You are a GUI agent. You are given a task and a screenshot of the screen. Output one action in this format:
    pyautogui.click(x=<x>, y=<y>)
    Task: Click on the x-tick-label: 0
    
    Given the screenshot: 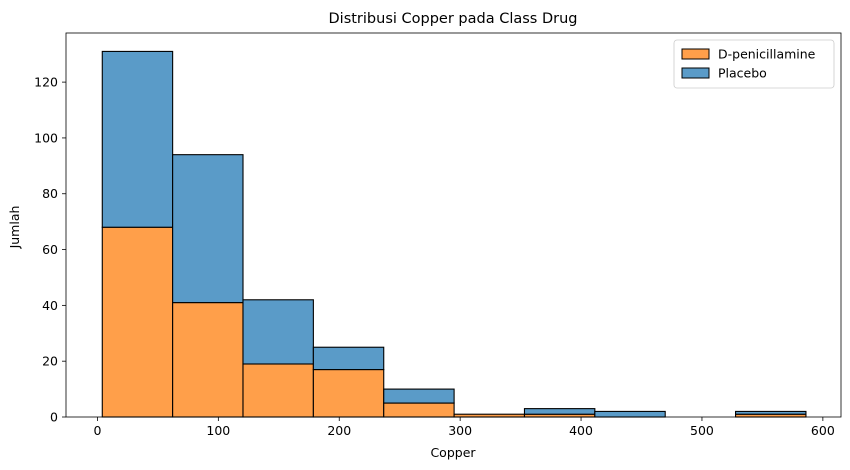 What is the action you would take?
    pyautogui.click(x=97, y=430)
    